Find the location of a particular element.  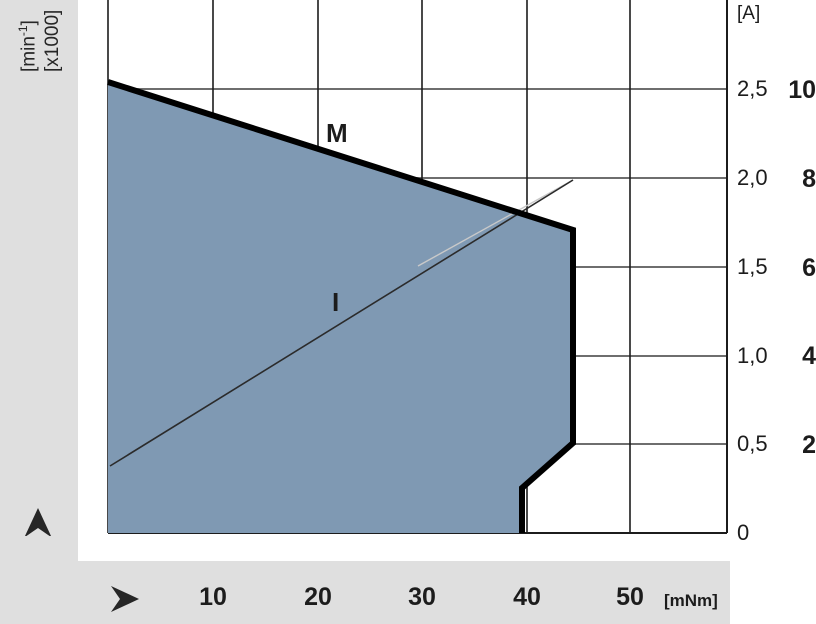

r-tick-1-0: 1,0 is located at coordinates (752, 355).